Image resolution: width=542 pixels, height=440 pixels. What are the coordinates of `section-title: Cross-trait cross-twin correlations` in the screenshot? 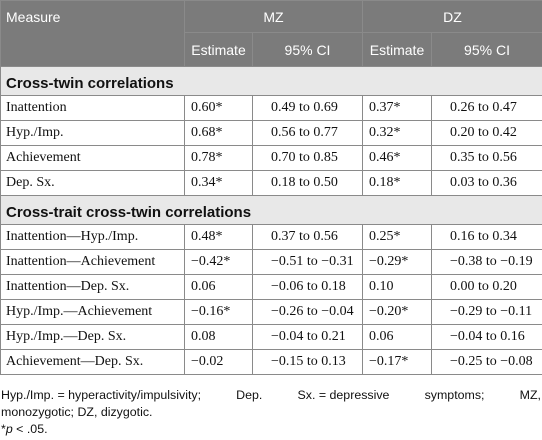 It's located at (271, 210).